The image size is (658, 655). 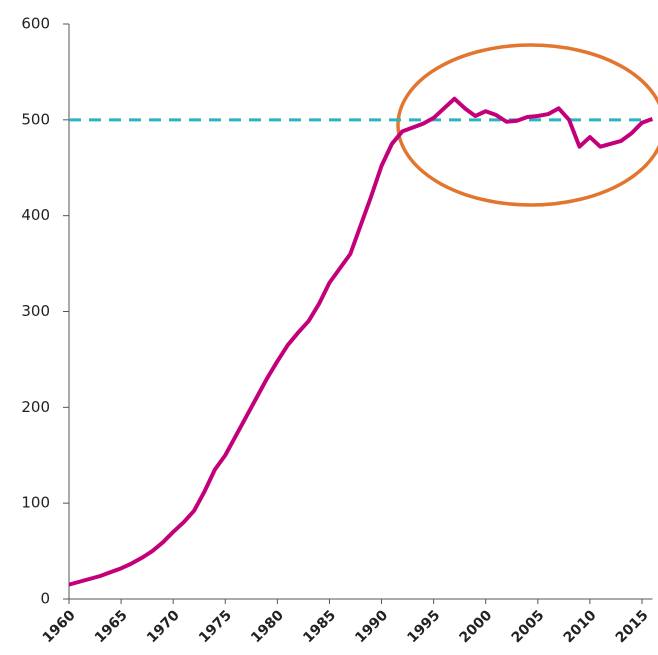 What do you see at coordinates (35, 407) in the screenshot?
I see `y-tick-label: 200` at bounding box center [35, 407].